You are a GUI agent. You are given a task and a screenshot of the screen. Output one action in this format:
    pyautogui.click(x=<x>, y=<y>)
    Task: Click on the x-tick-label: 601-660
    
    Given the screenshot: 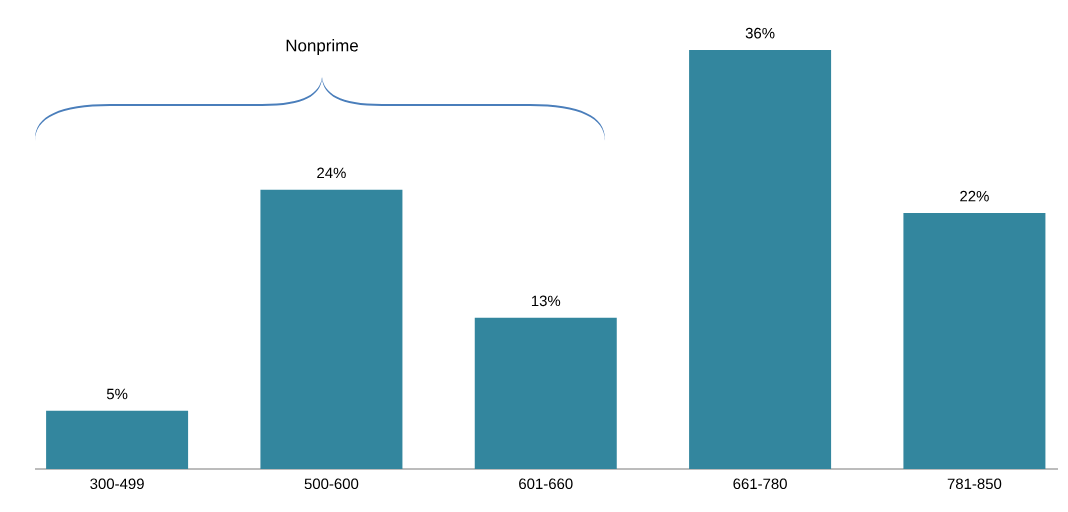 What is the action you would take?
    pyautogui.click(x=546, y=484)
    